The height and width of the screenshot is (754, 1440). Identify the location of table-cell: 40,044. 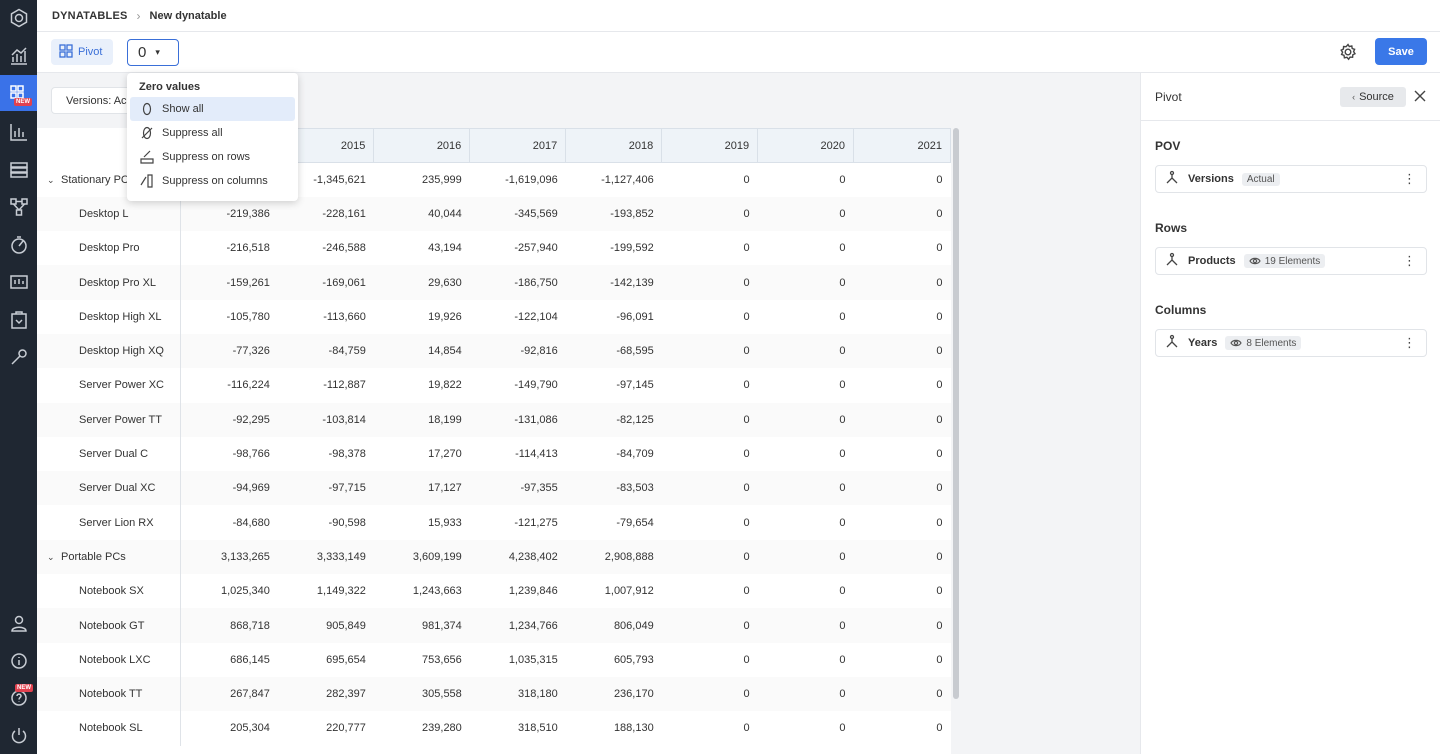
(421, 214).